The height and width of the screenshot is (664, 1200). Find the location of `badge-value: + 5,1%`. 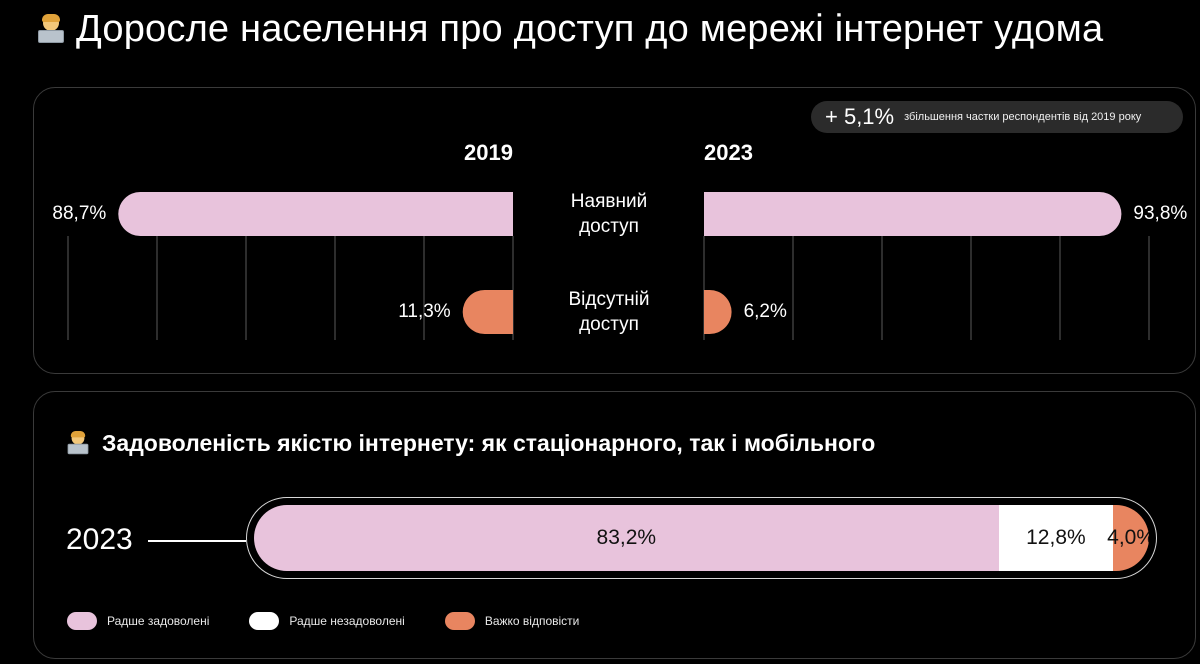

badge-value: + 5,1% is located at coordinates (860, 116).